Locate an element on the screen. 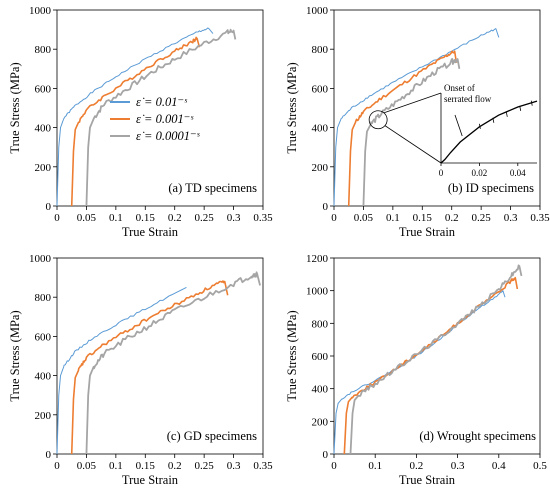 This screenshot has width=550, height=495. legend-label-mid: ε̇ = 0.001⁻ˢ is located at coordinates (165, 119).